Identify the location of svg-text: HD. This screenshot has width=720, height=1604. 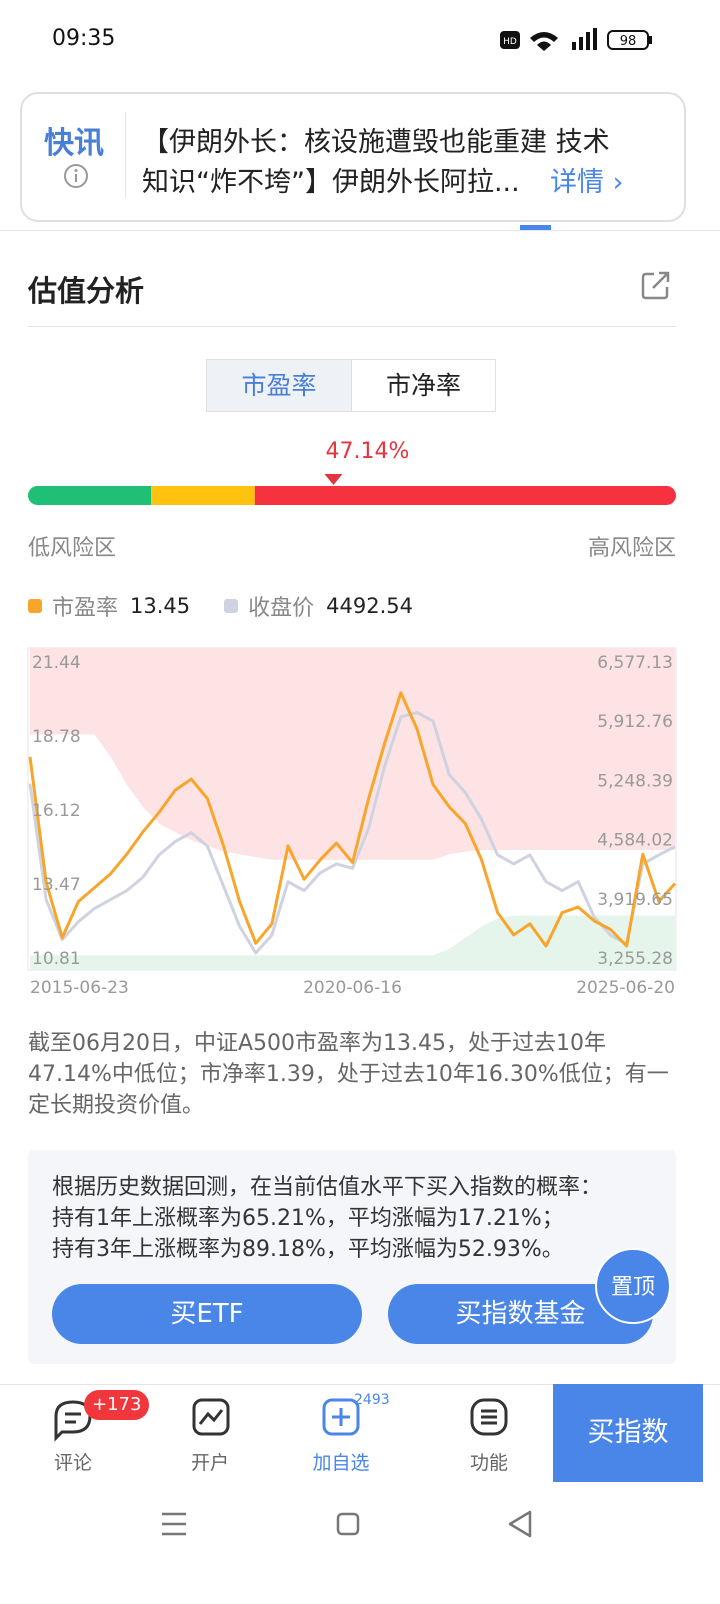
(510, 42).